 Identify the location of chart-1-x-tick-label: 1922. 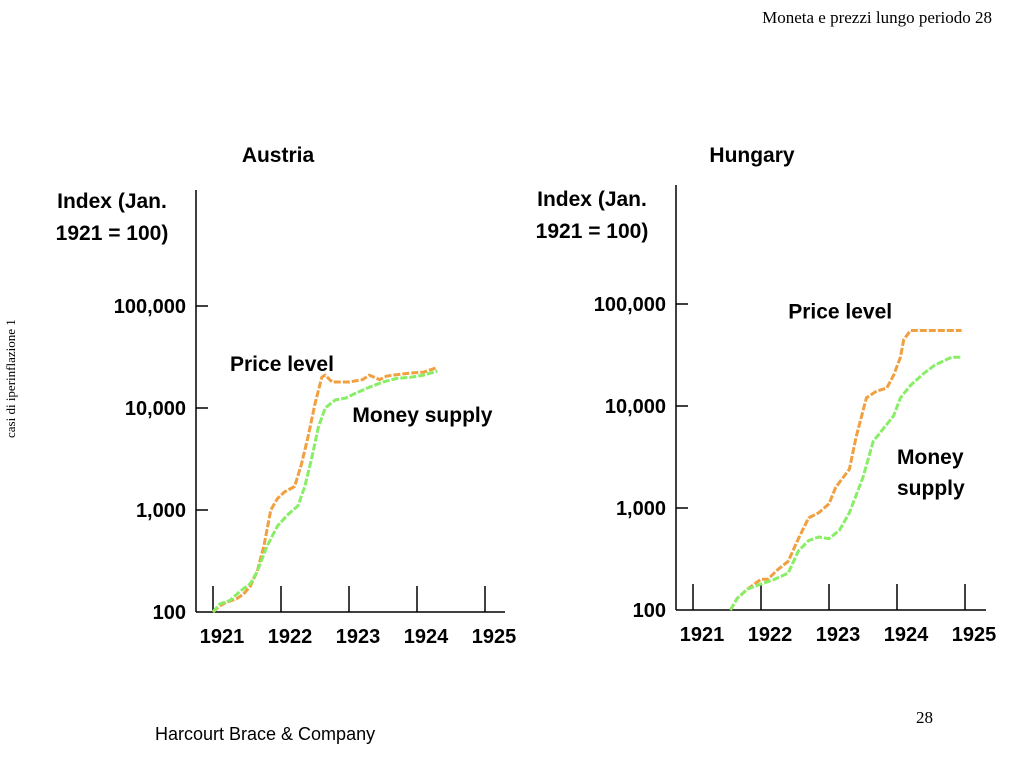
(290, 637).